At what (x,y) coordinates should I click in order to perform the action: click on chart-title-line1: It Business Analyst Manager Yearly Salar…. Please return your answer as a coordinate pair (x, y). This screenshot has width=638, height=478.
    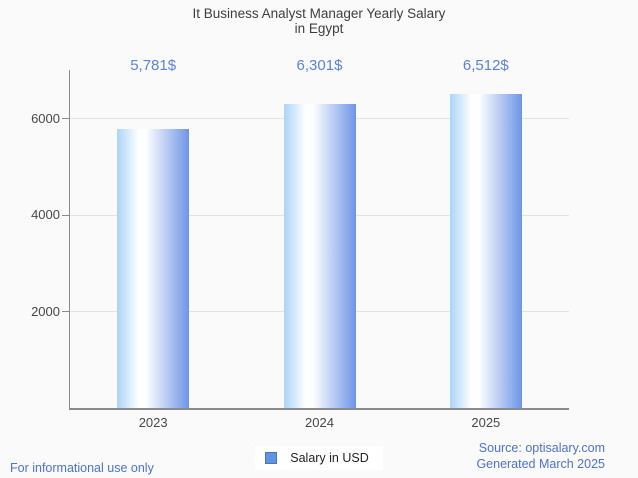
    Looking at the image, I should click on (319, 13).